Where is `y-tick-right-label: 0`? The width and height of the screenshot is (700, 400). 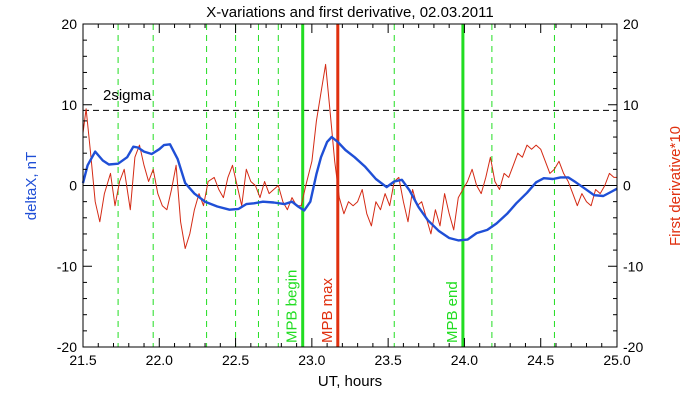
y-tick-right-label: 0 is located at coordinates (627, 186).